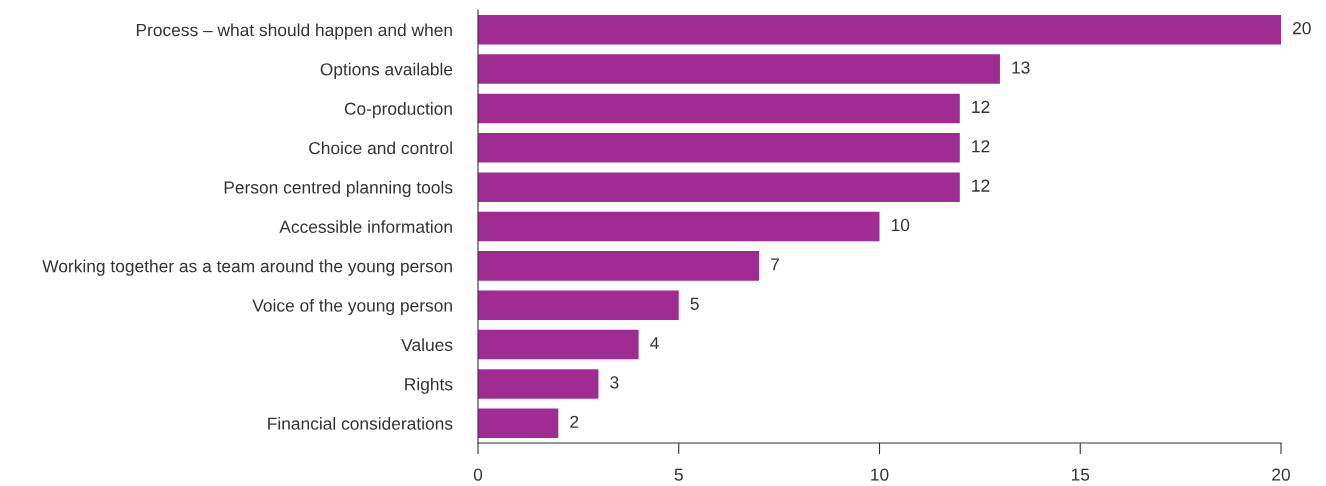 Image resolution: width=1326 pixels, height=486 pixels. What do you see at coordinates (880, 474) in the screenshot?
I see `x-tick-label: 10` at bounding box center [880, 474].